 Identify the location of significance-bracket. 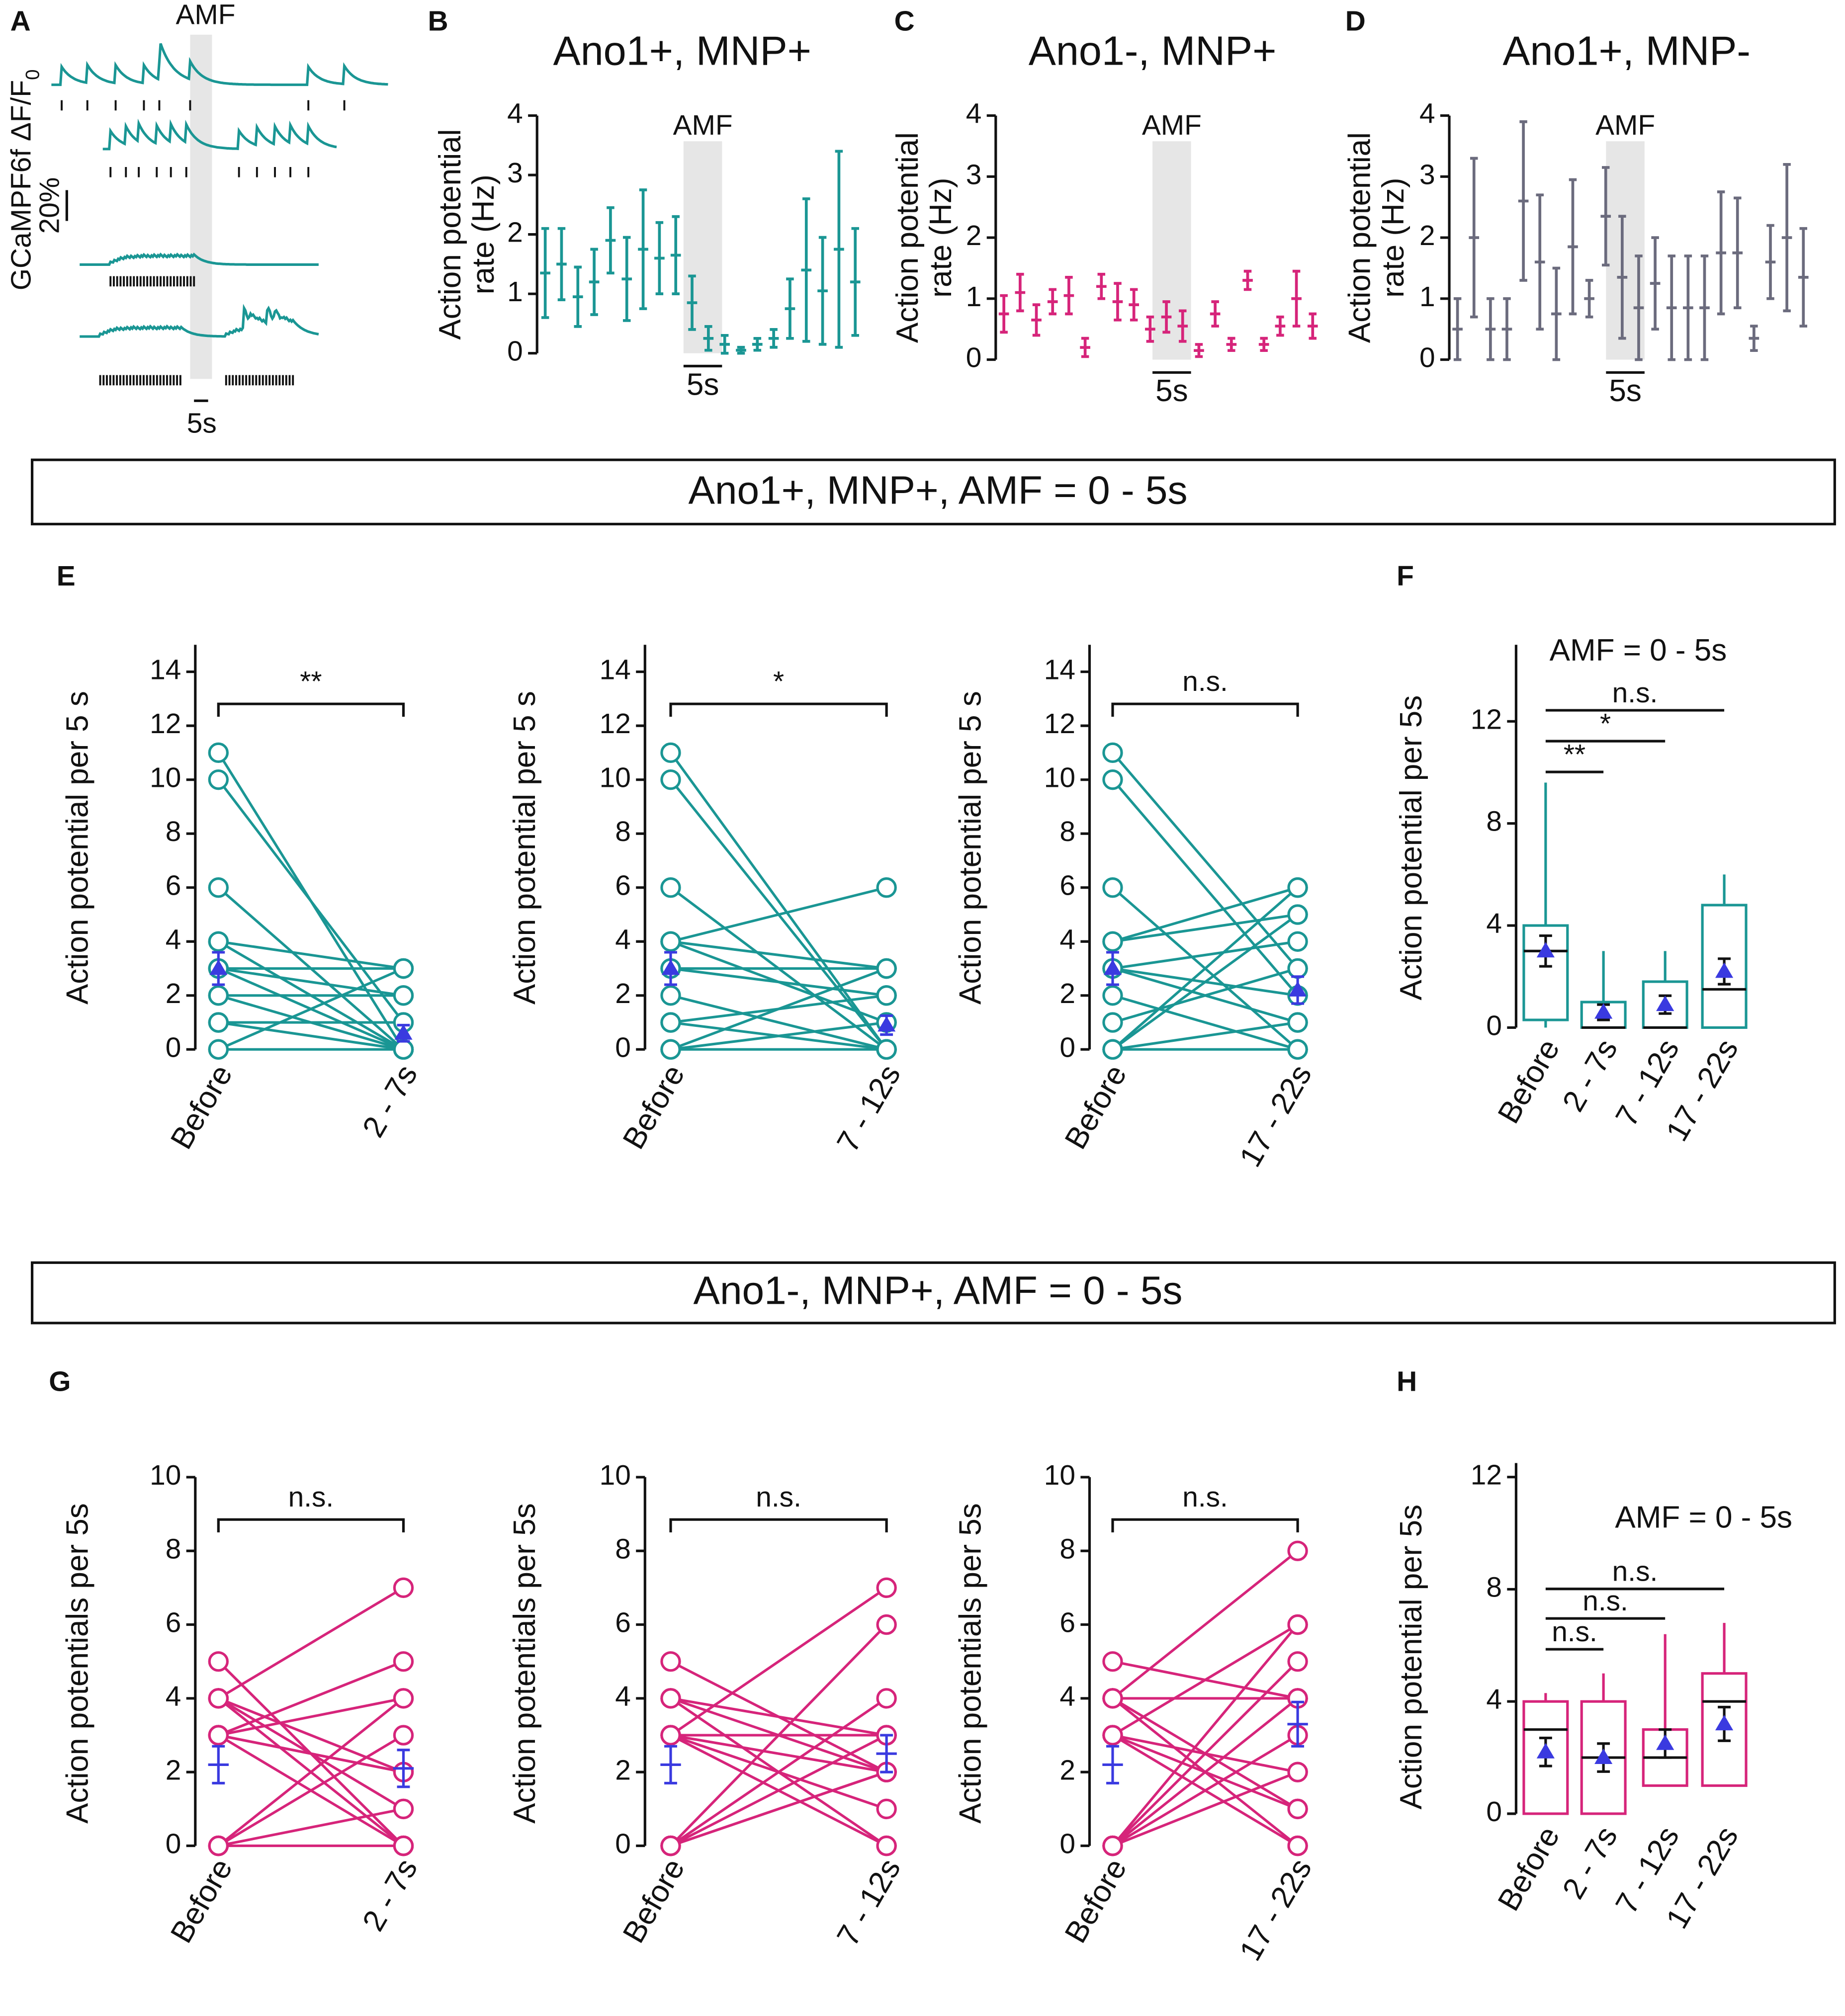
(311, 1525).